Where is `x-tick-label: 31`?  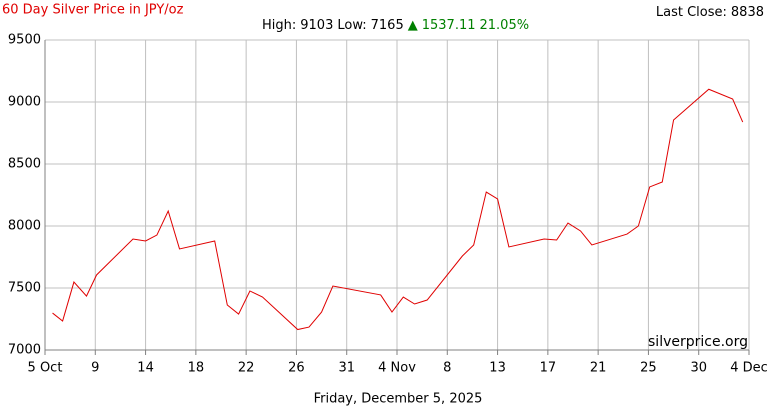 x-tick-label: 31 is located at coordinates (346, 368).